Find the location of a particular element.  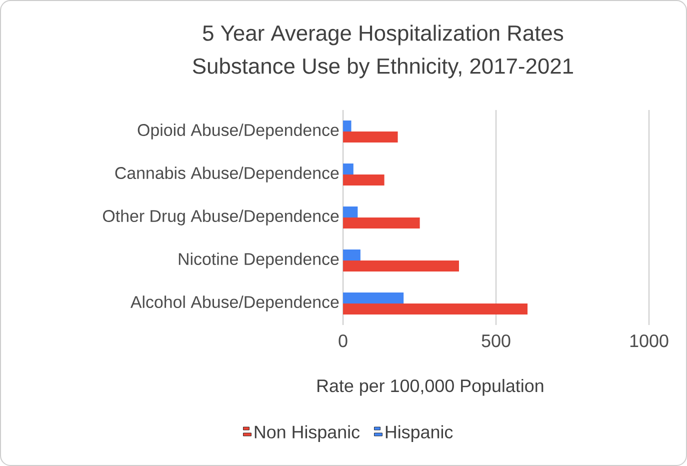

y-tick-label: Other Drug Abuse/Dependence is located at coordinates (221, 218).